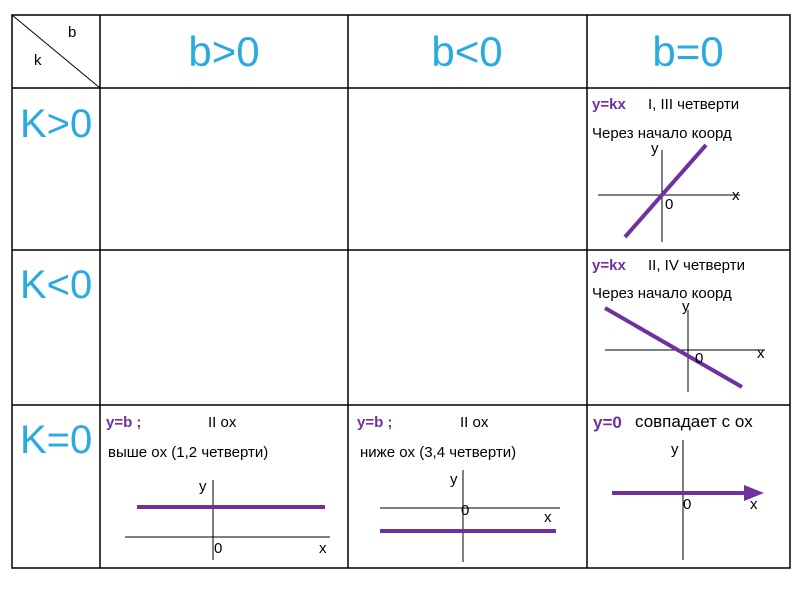 The image size is (800, 600). I want to click on corner-diagonal, so click(56, 51).